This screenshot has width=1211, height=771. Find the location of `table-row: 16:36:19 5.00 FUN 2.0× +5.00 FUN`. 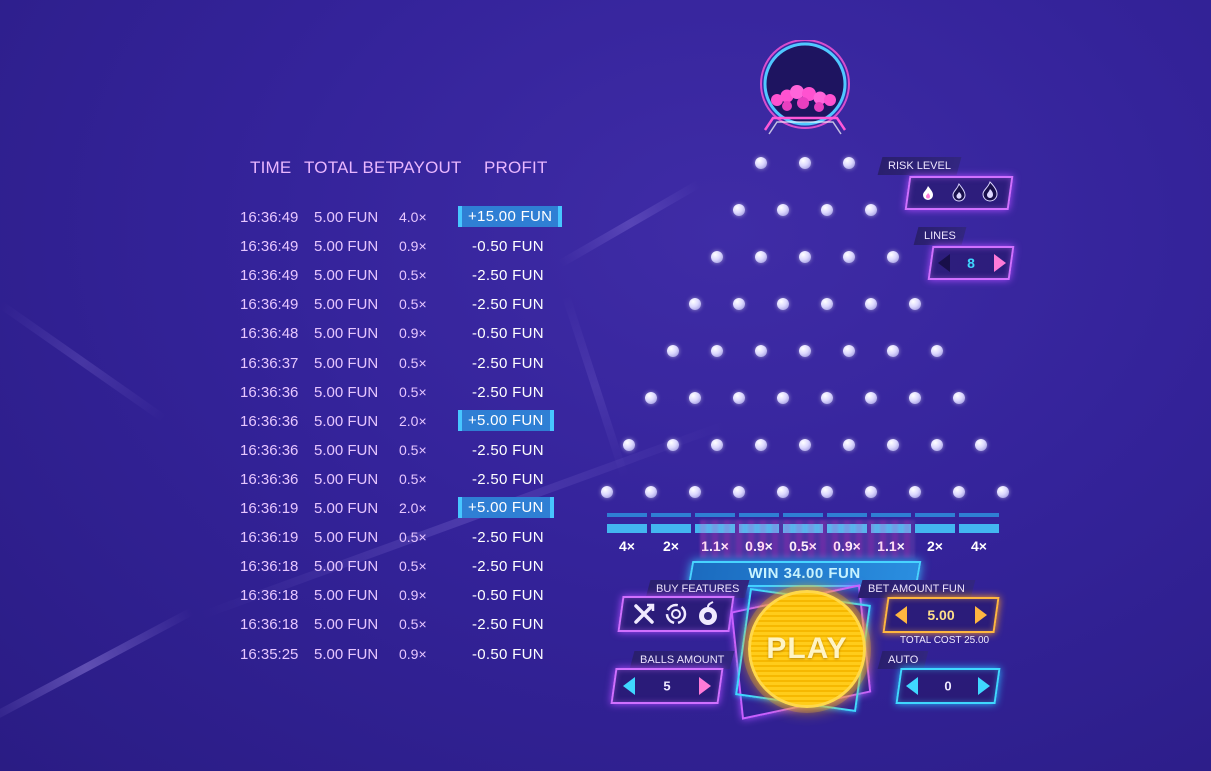

table-row: 16:36:19 5.00 FUN 2.0× +5.00 FUN is located at coordinates (402, 509).